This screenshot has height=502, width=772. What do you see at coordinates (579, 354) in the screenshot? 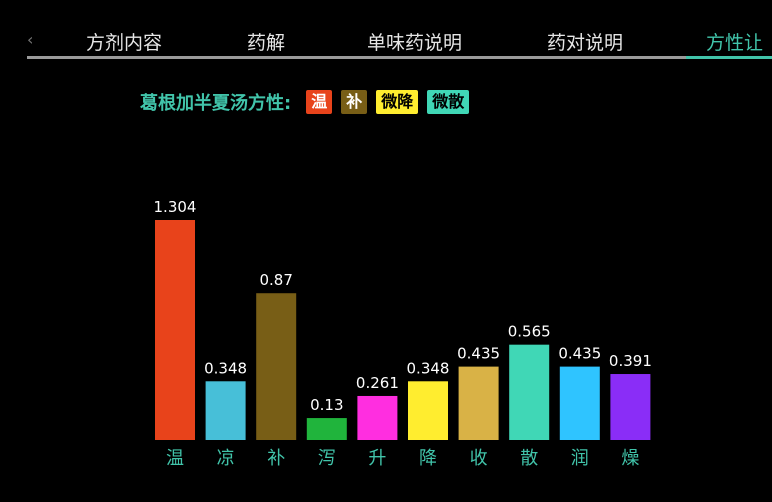
I see `value-label-9: 0.435` at bounding box center [579, 354].